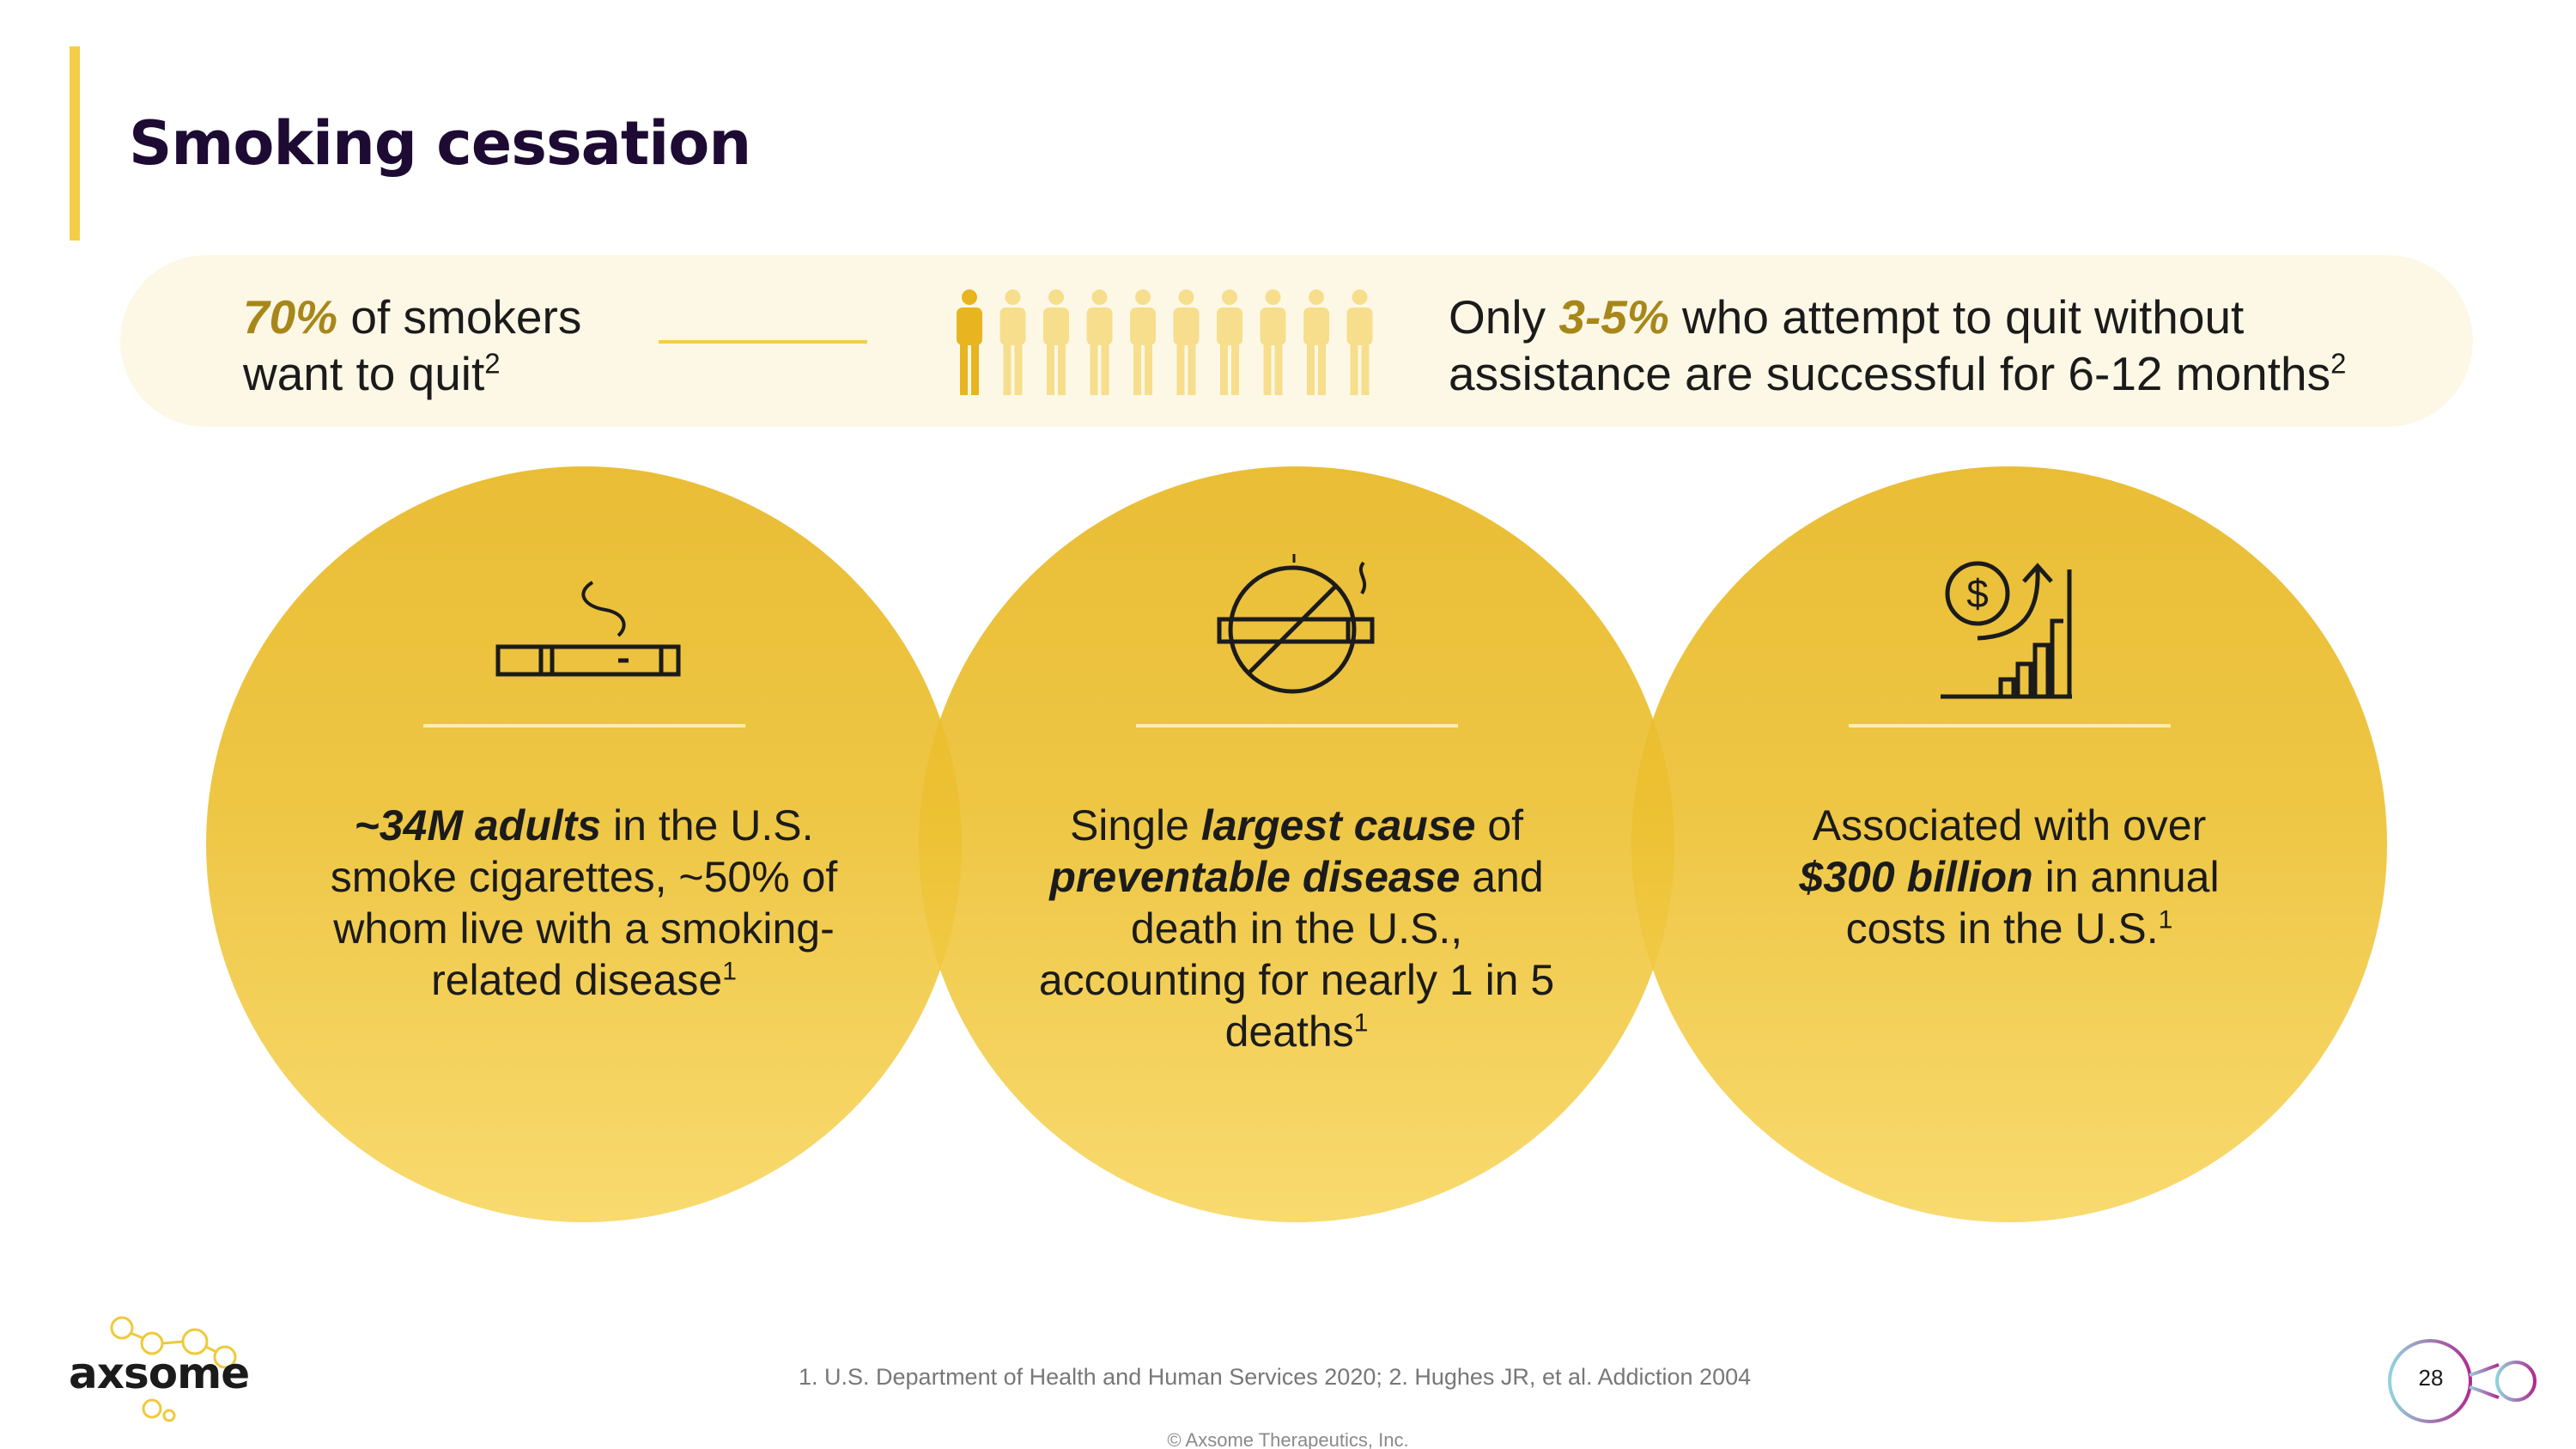 Image resolution: width=2576 pixels, height=1449 pixels. I want to click on page-title: Smoking cessation, so click(440, 143).